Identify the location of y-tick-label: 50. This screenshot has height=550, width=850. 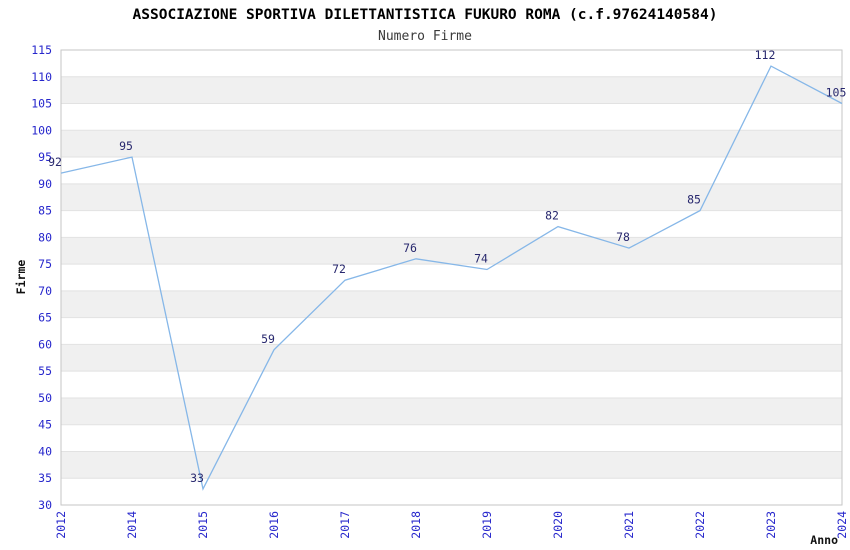
(45, 398).